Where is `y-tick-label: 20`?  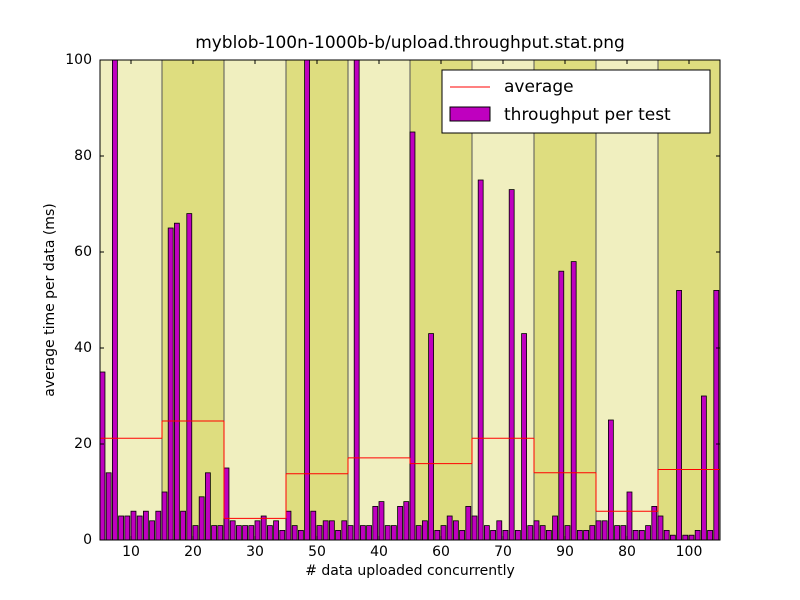
y-tick-label: 20 is located at coordinates (83, 444).